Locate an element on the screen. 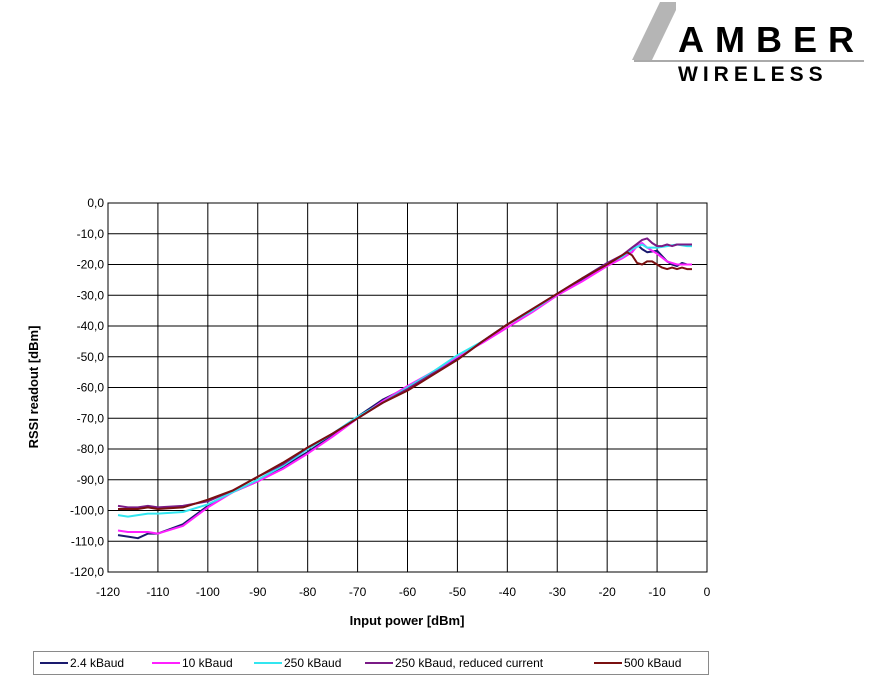  y-tick-label: -10,0 is located at coordinates (91, 234).